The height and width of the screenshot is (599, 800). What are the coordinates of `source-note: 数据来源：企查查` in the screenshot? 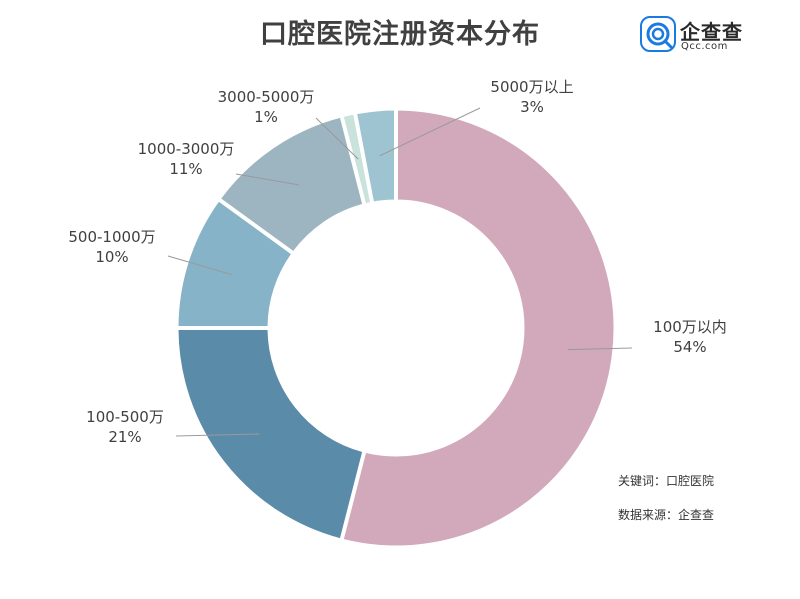 It's located at (666, 514).